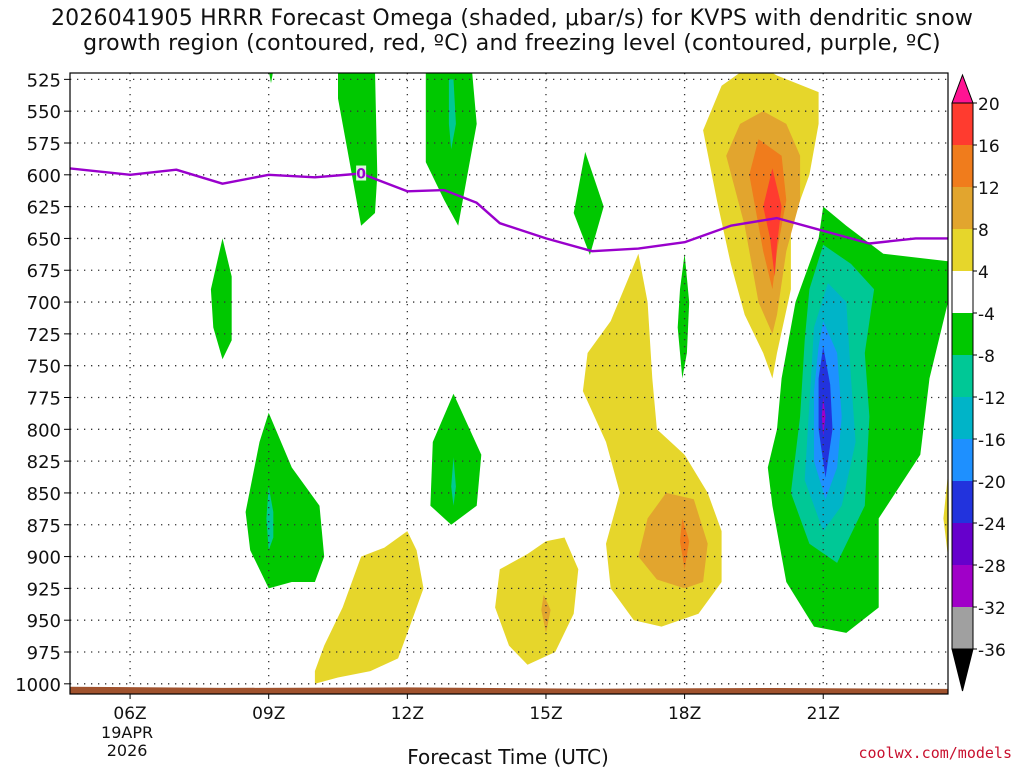 This screenshot has height=769, width=1024. What do you see at coordinates (44, 430) in the screenshot?
I see `y-tick-label-800: 800` at bounding box center [44, 430].